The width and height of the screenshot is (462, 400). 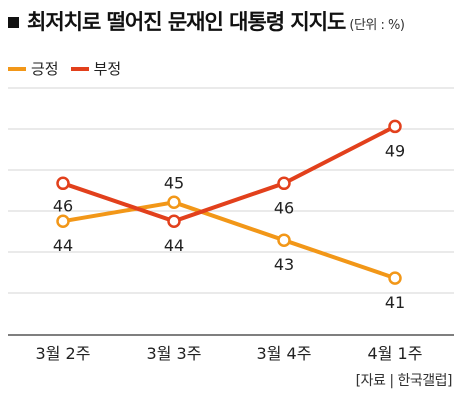 I want to click on legend-item-negative: 부정, so click(x=96, y=68).